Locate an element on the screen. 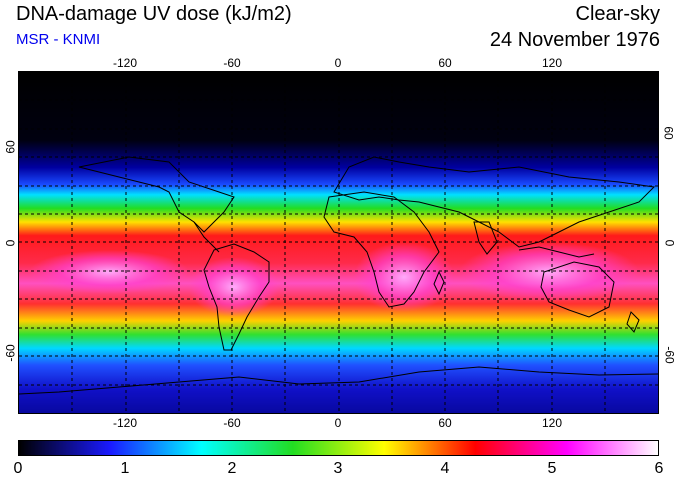  lon-tick-bottom: 120 is located at coordinates (552, 423).